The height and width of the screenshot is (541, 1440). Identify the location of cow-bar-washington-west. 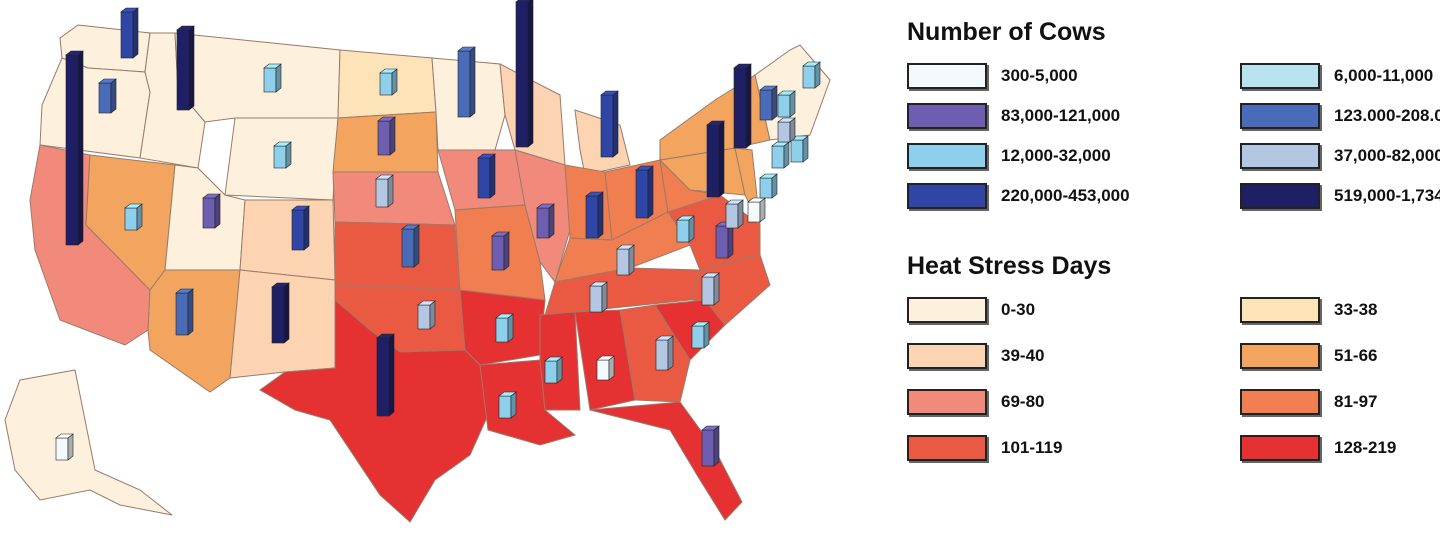
(129, 33).